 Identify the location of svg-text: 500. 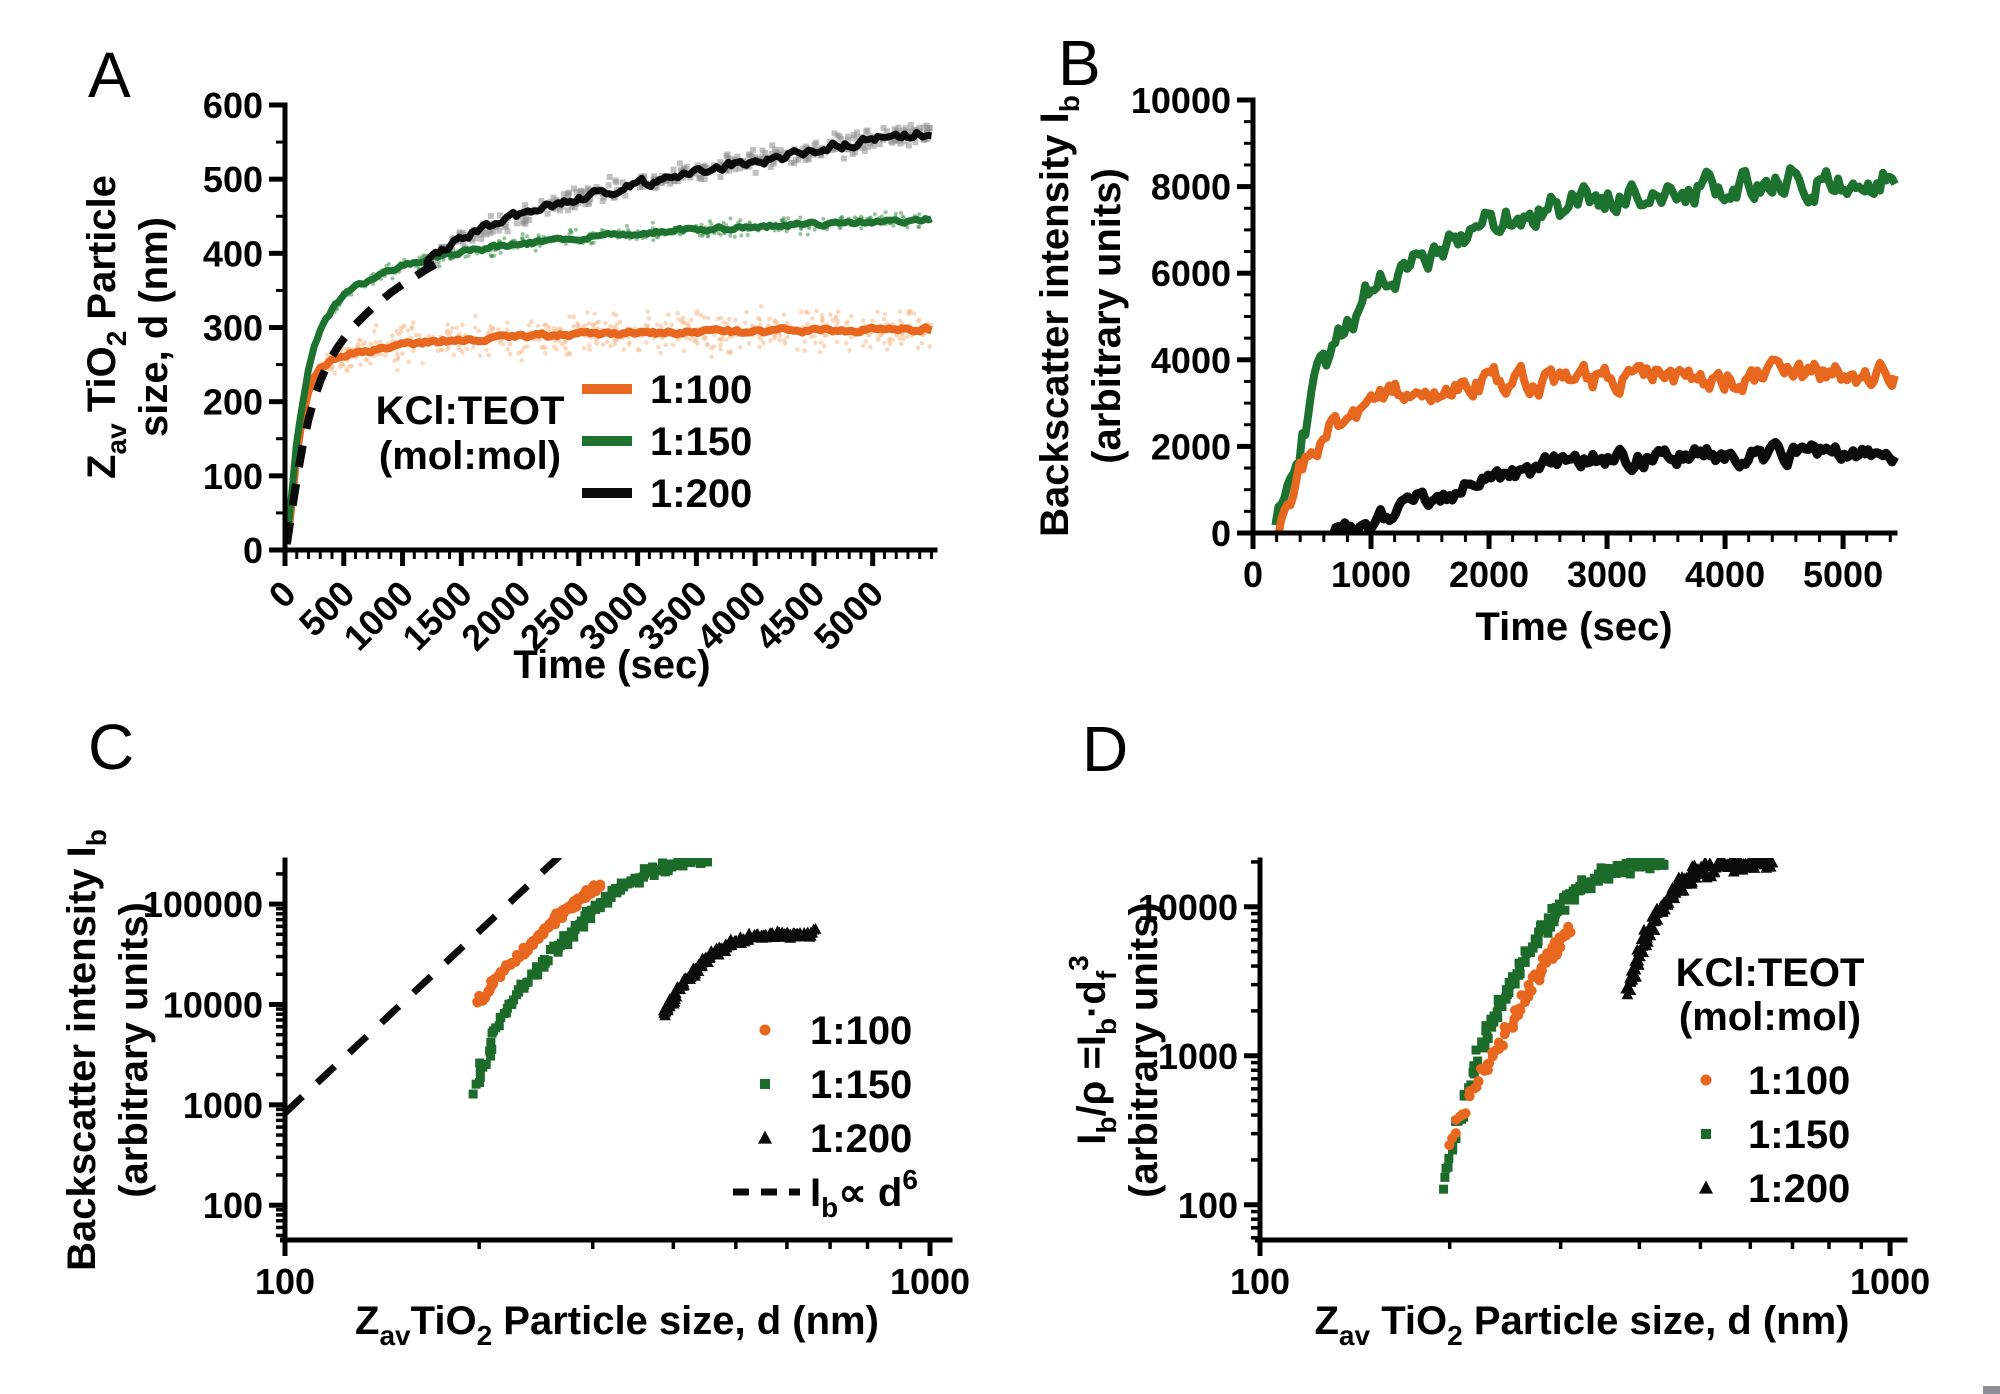
(233, 179).